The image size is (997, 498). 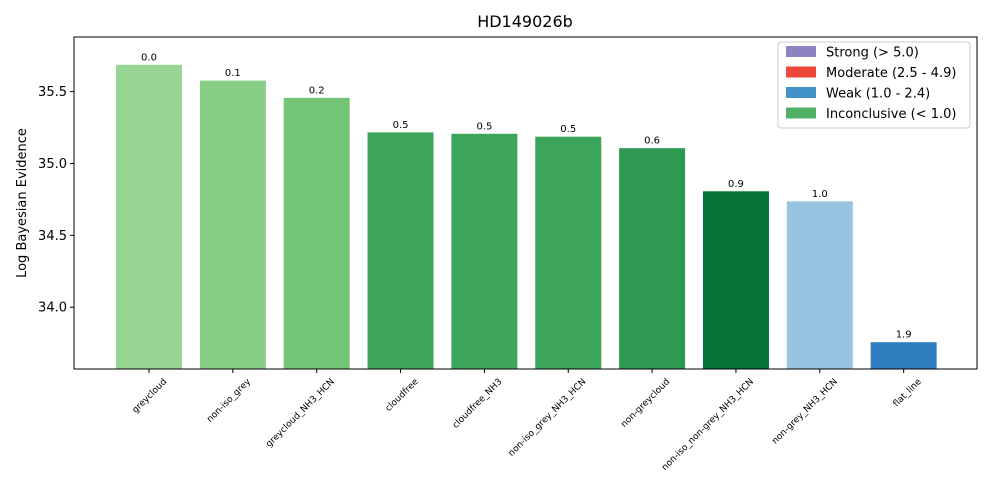 I want to click on y-tick-label: 34.5, so click(x=52, y=236).